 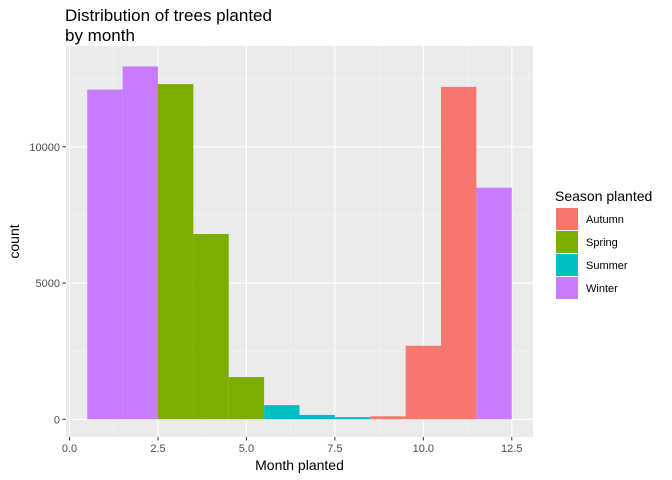 What do you see at coordinates (157, 449) in the screenshot?
I see `x-tick-label: 2.5` at bounding box center [157, 449].